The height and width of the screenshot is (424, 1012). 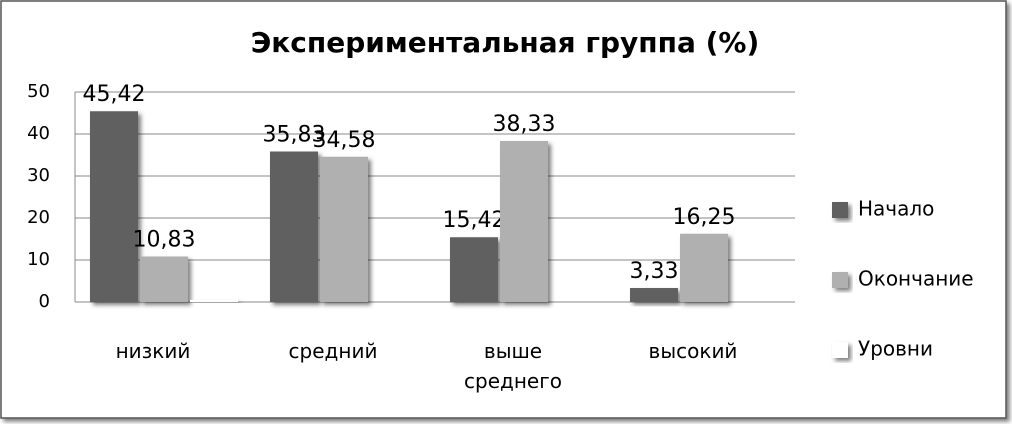 I want to click on data-label: 16,25, so click(x=704, y=217).